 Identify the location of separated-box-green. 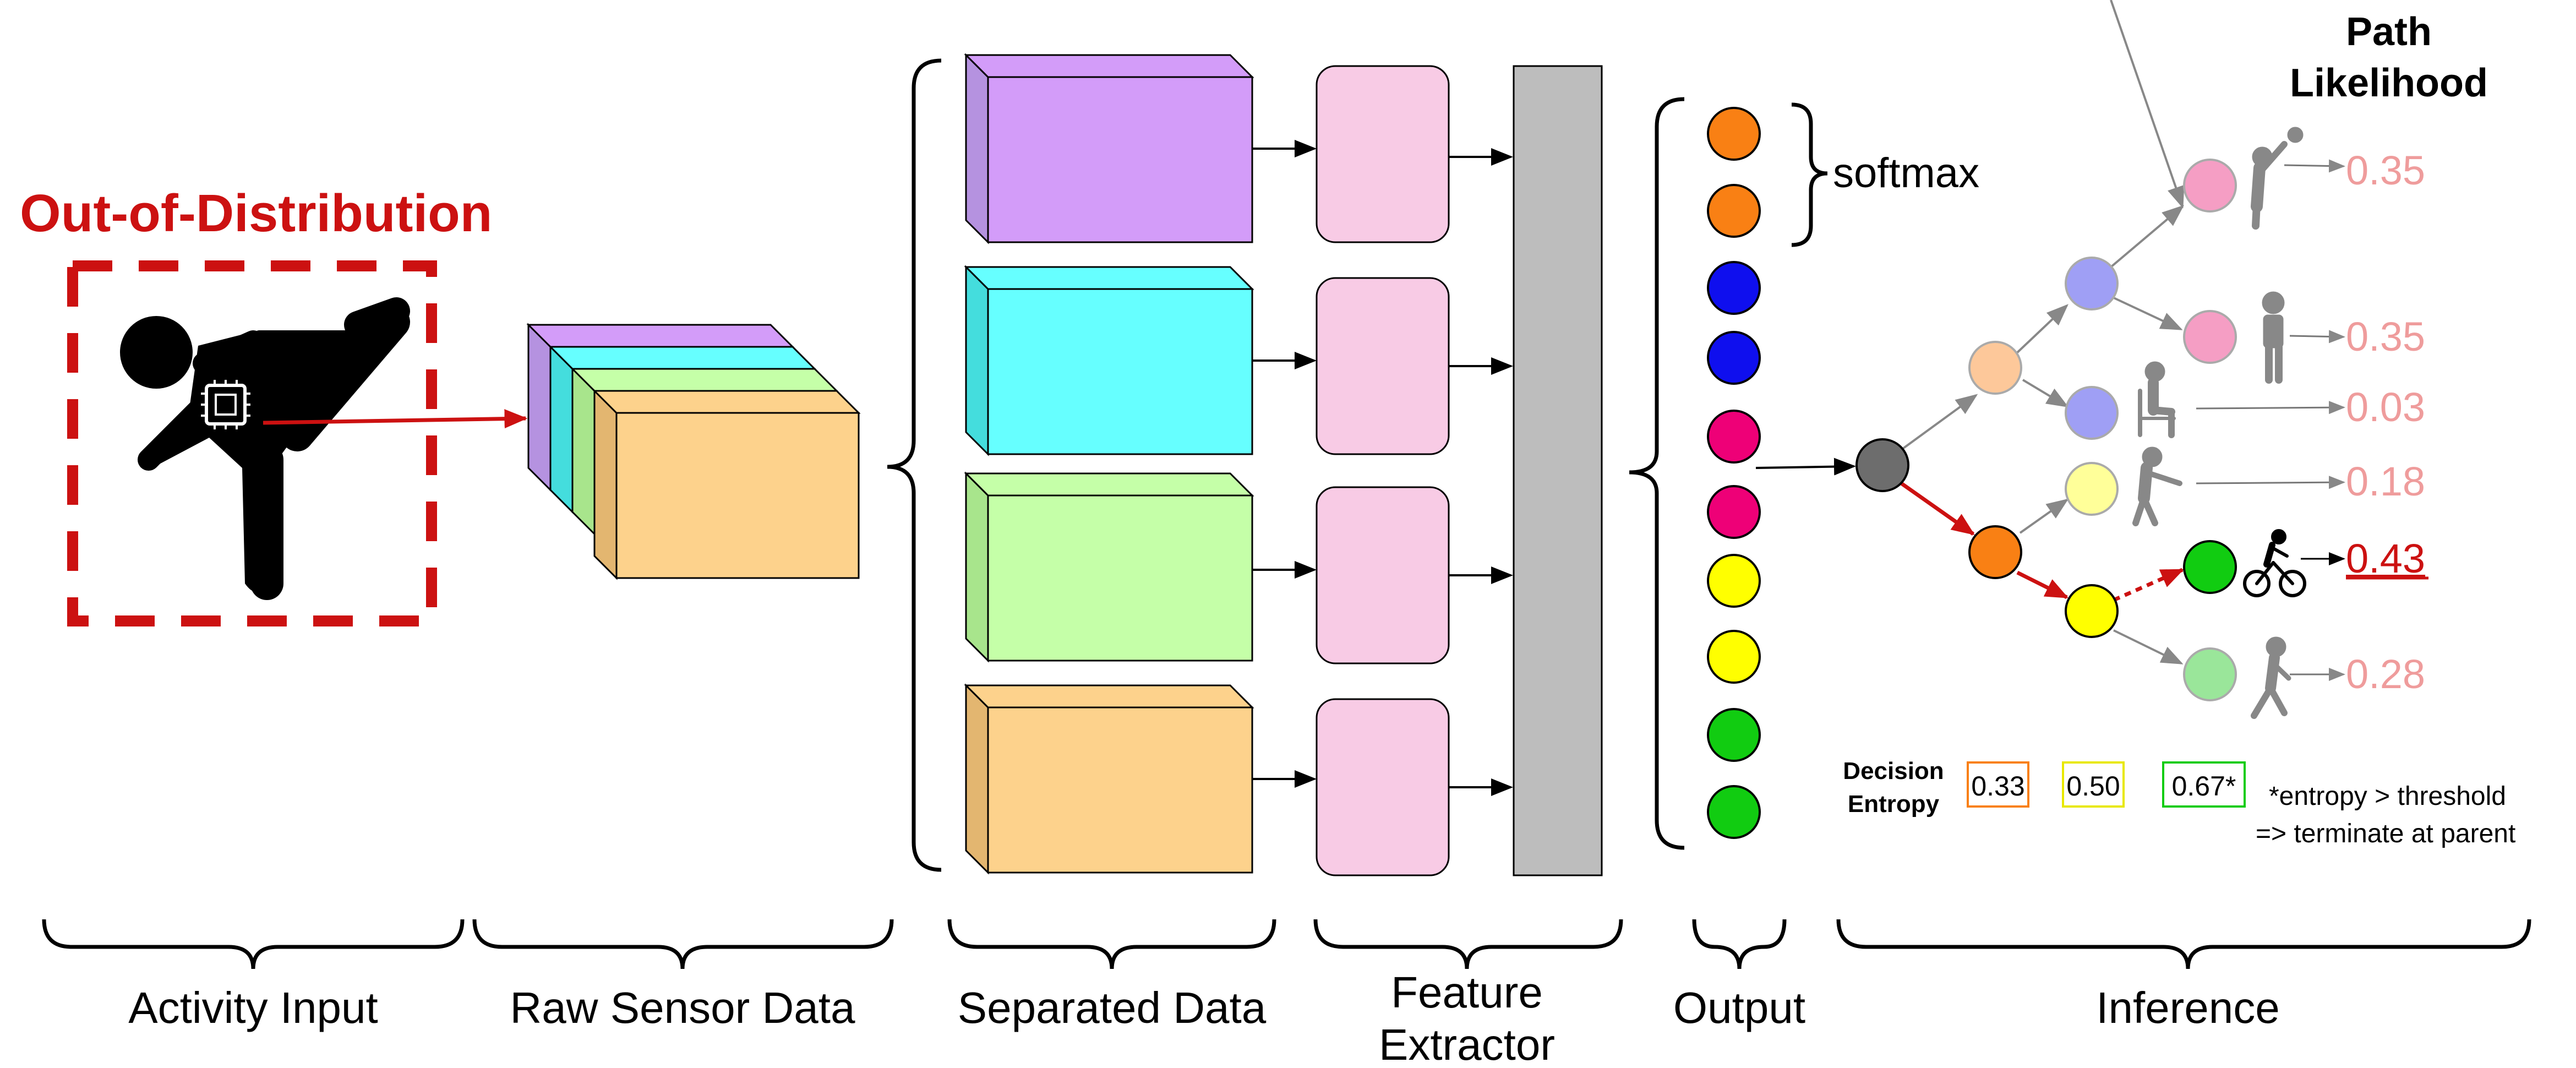
(1109, 567).